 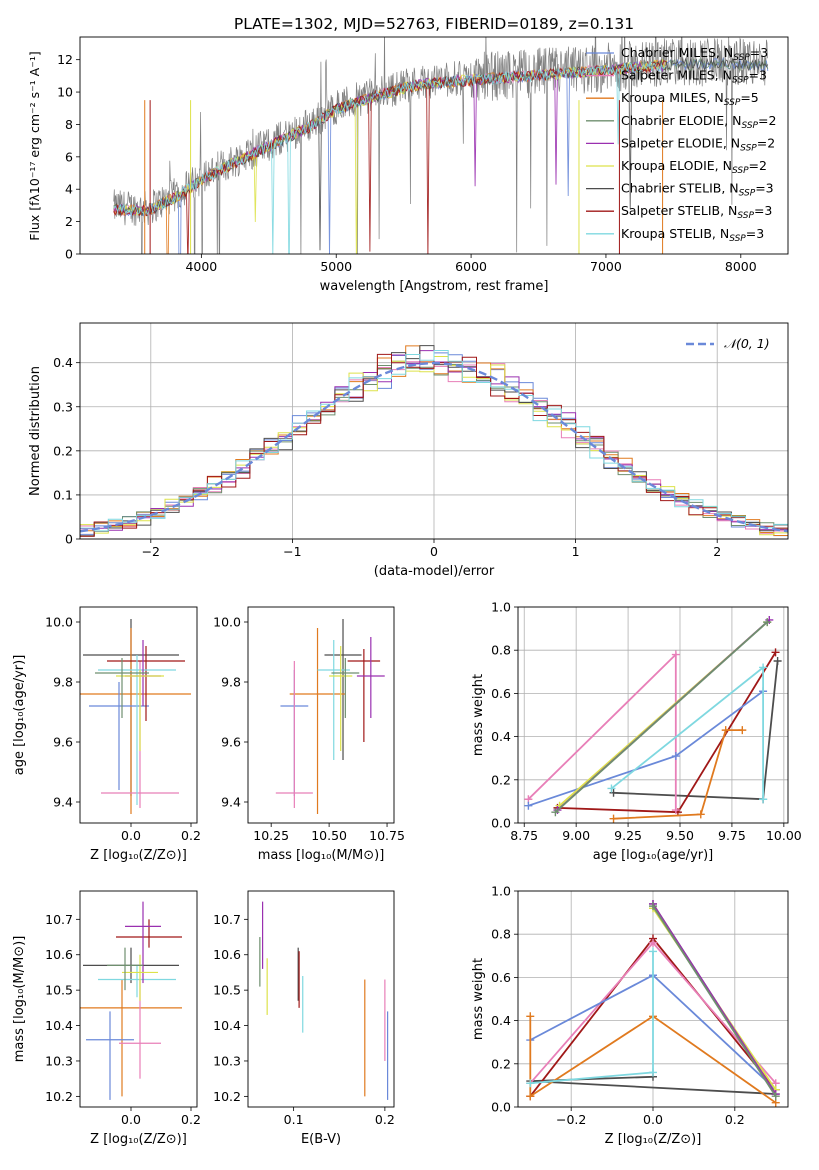 What do you see at coordinates (740, 171) in the screenshot?
I see `spectrum-legend-sub-5: SSP` at bounding box center [740, 171].